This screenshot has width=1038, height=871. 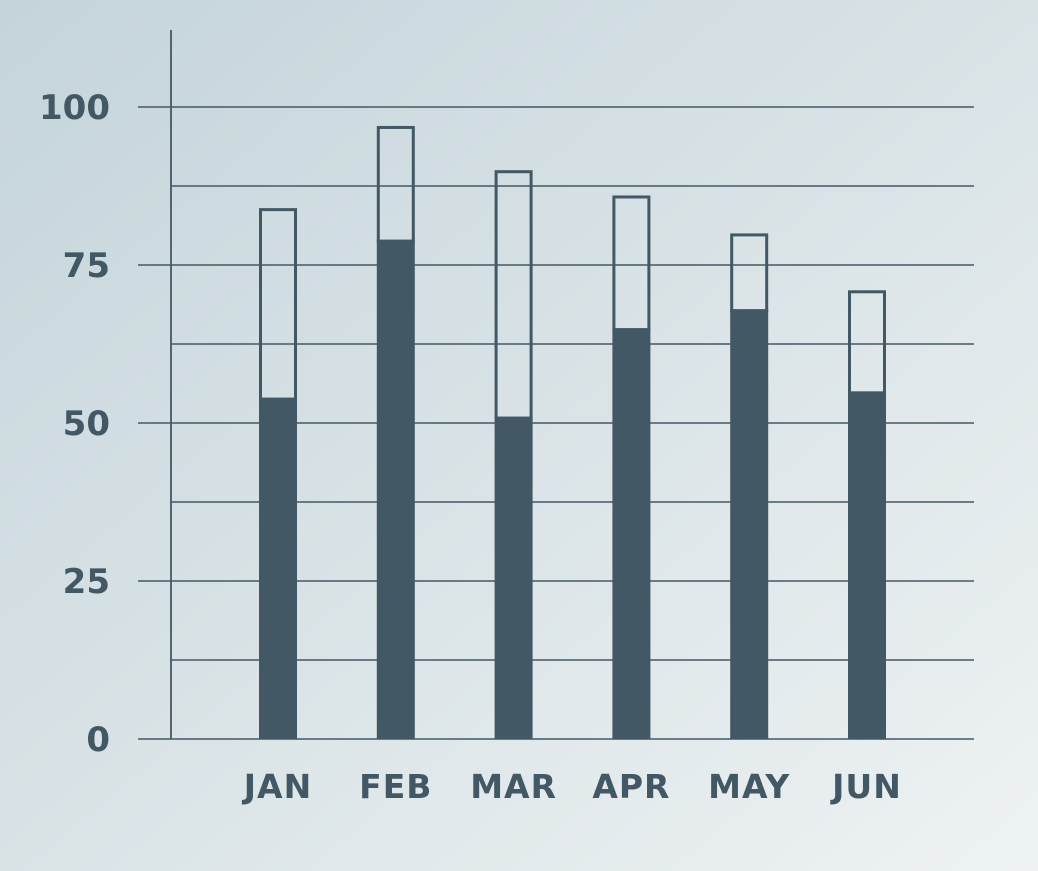 I want to click on x-tick-label: JAN, so click(x=277, y=786).